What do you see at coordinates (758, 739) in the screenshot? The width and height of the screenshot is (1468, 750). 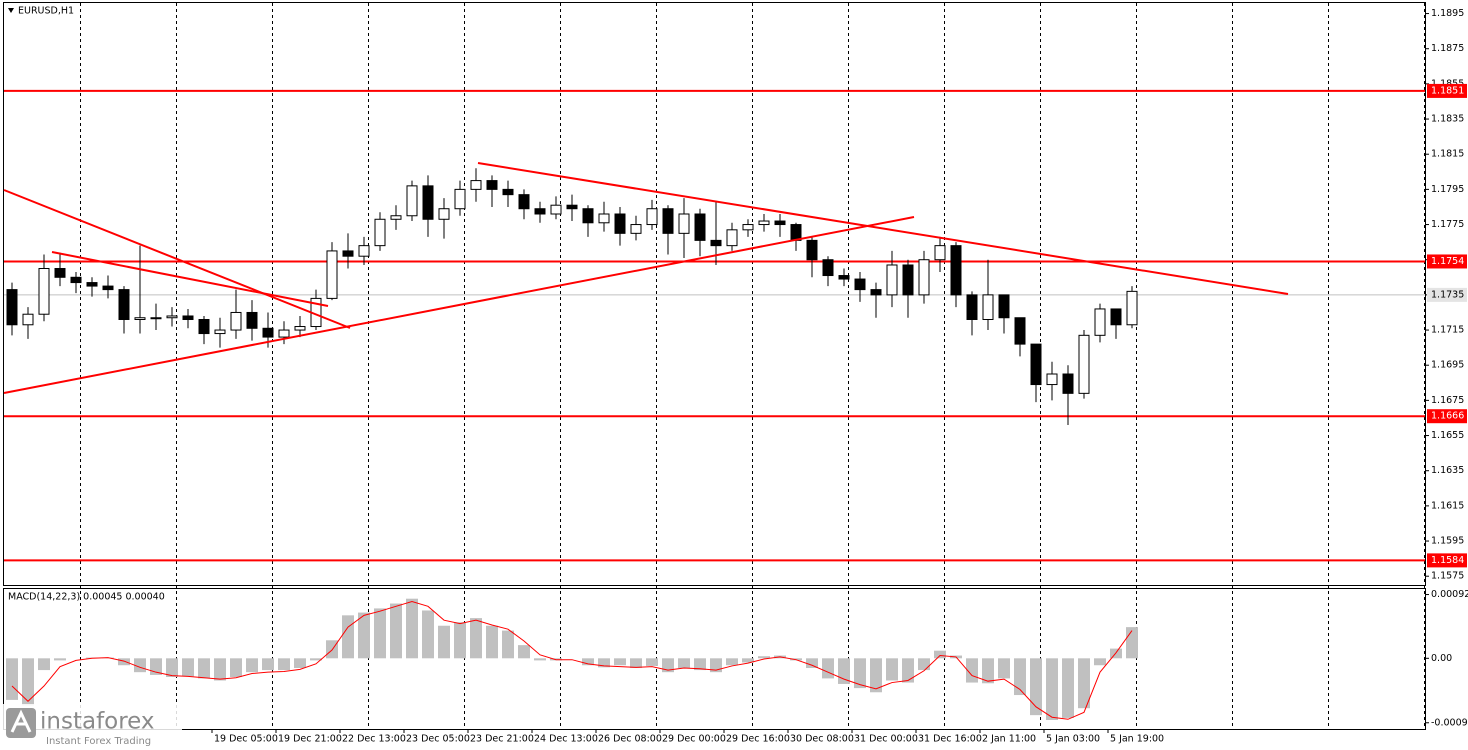 I see `x-tick-label: 29 Dec 16:00` at bounding box center [758, 739].